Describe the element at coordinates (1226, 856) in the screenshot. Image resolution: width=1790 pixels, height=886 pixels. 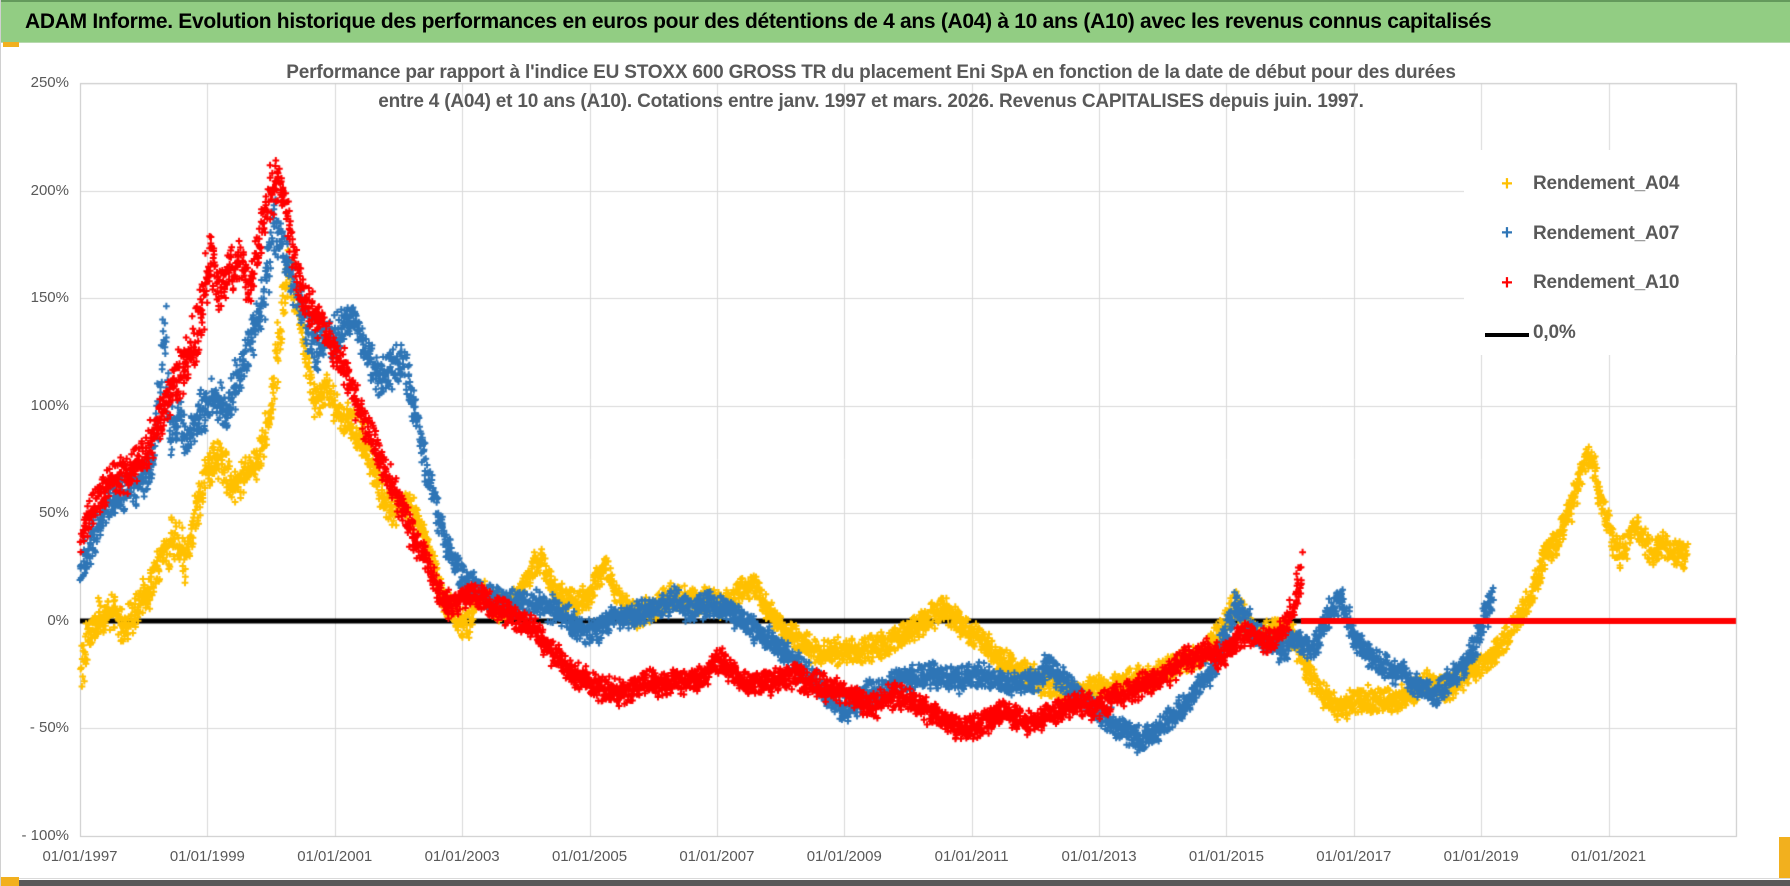
I see `x-axis-tick-label: 01/01/2015` at that location.